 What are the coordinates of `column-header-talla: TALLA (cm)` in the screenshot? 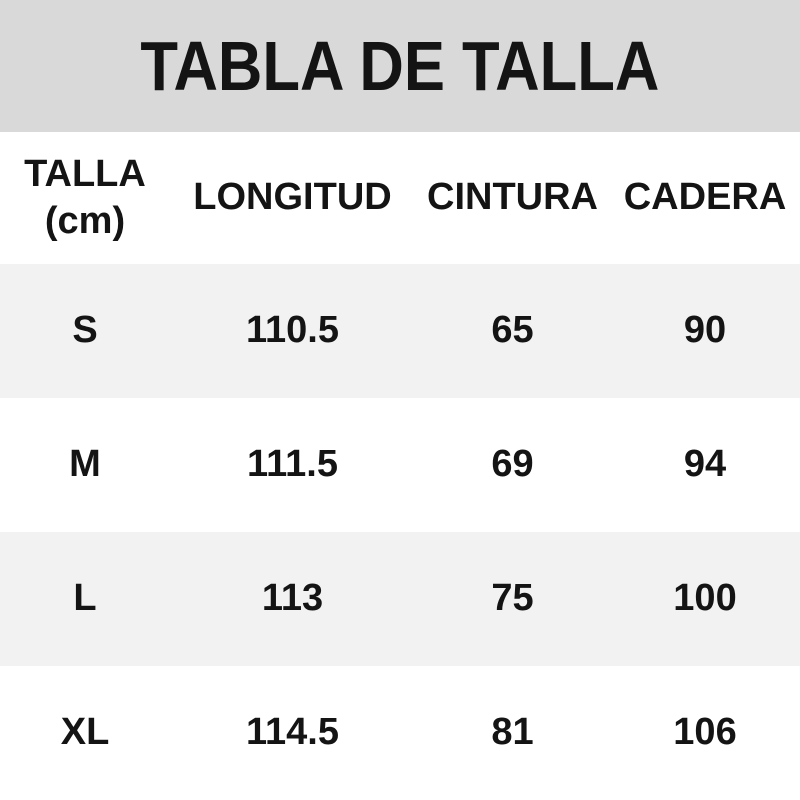 It's located at (85, 198).